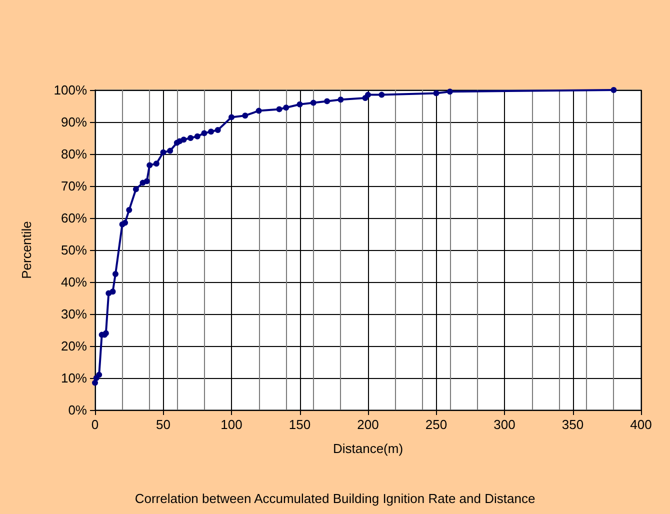 This screenshot has width=670, height=514. I want to click on x-tick-label: 150, so click(299, 424).